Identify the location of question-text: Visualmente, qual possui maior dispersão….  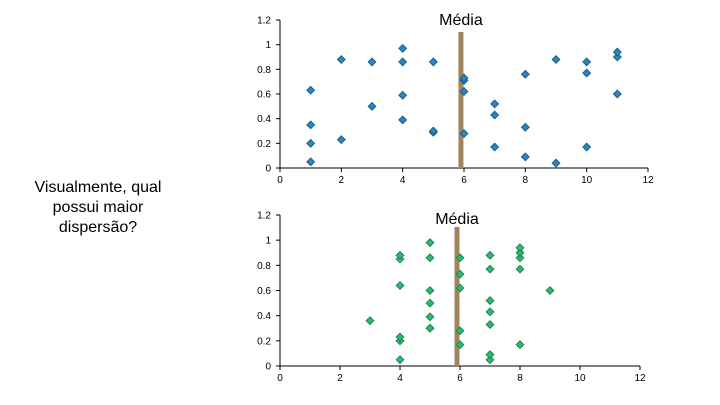
(98, 207).